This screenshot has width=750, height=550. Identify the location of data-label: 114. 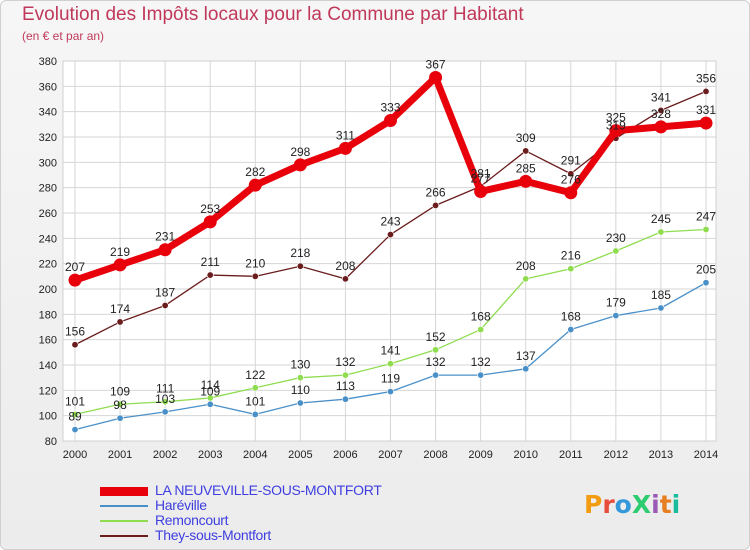
(210, 385).